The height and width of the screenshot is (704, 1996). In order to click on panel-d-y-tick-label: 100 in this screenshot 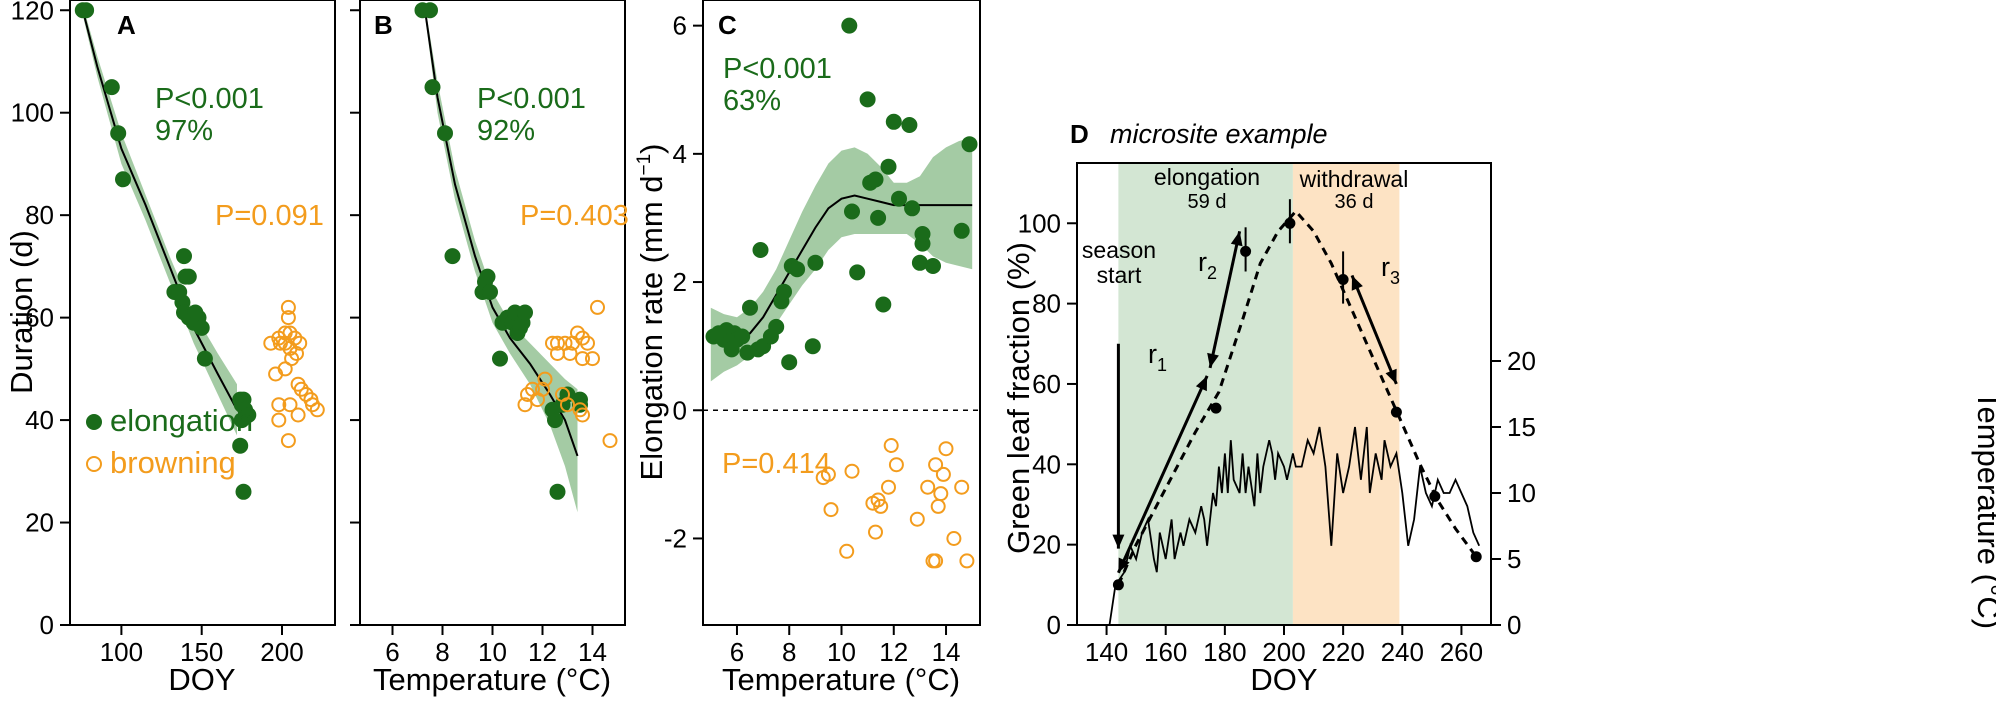, I will do `click(1039, 223)`.